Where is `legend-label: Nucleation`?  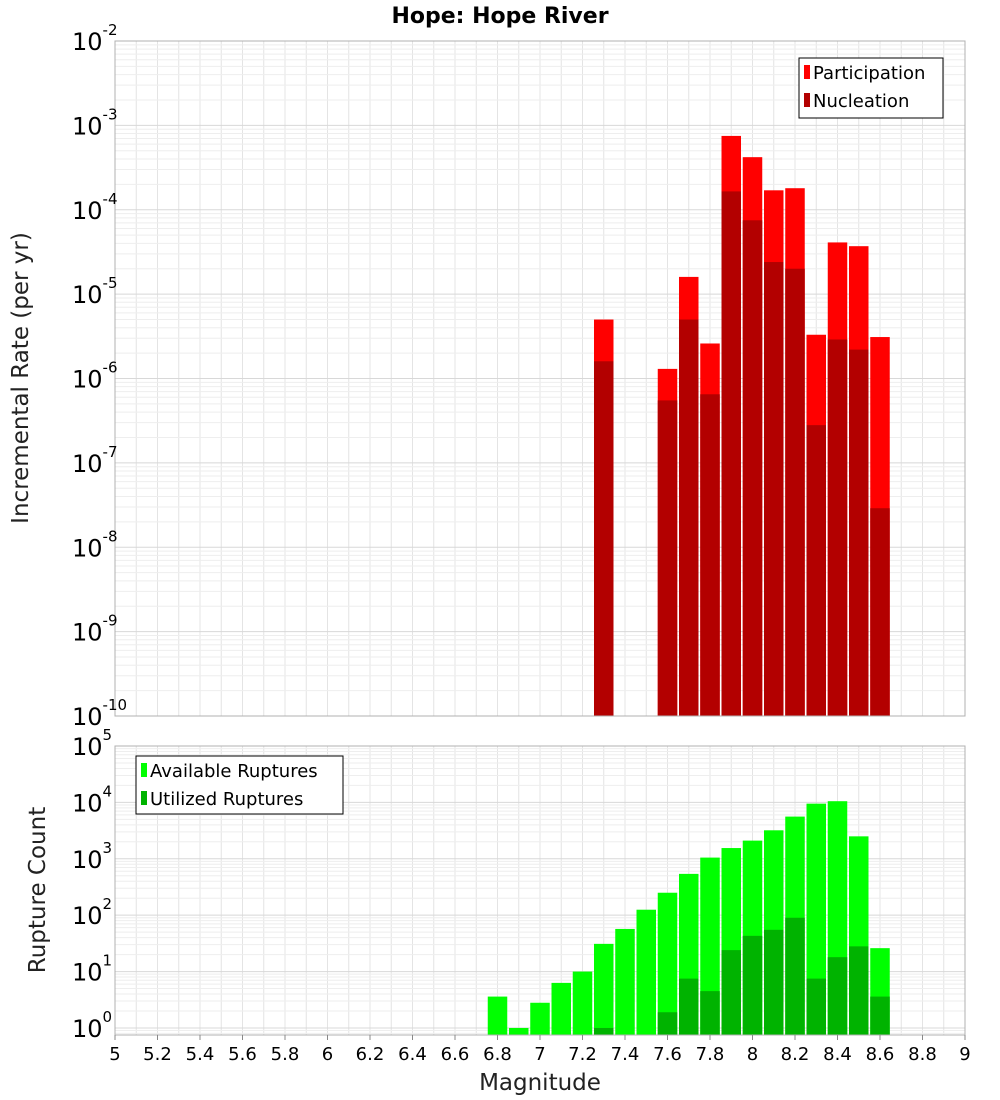
legend-label: Nucleation is located at coordinates (861, 101).